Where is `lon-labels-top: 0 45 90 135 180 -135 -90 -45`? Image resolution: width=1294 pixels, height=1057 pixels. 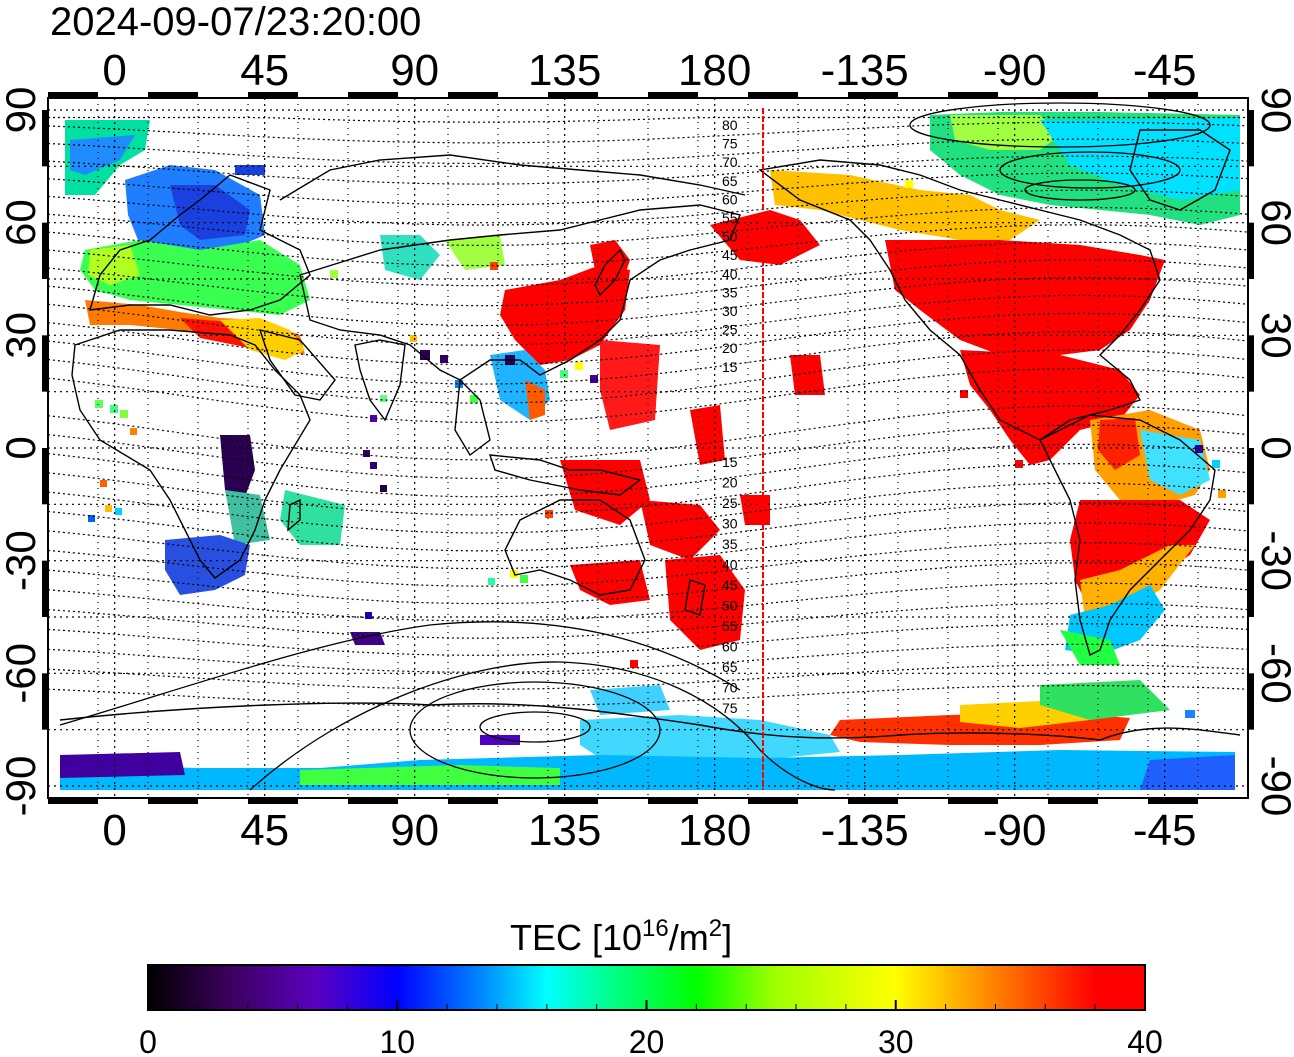 lon-labels-top: 0 45 90 135 180 -135 -90 -45 is located at coordinates (649, 70).